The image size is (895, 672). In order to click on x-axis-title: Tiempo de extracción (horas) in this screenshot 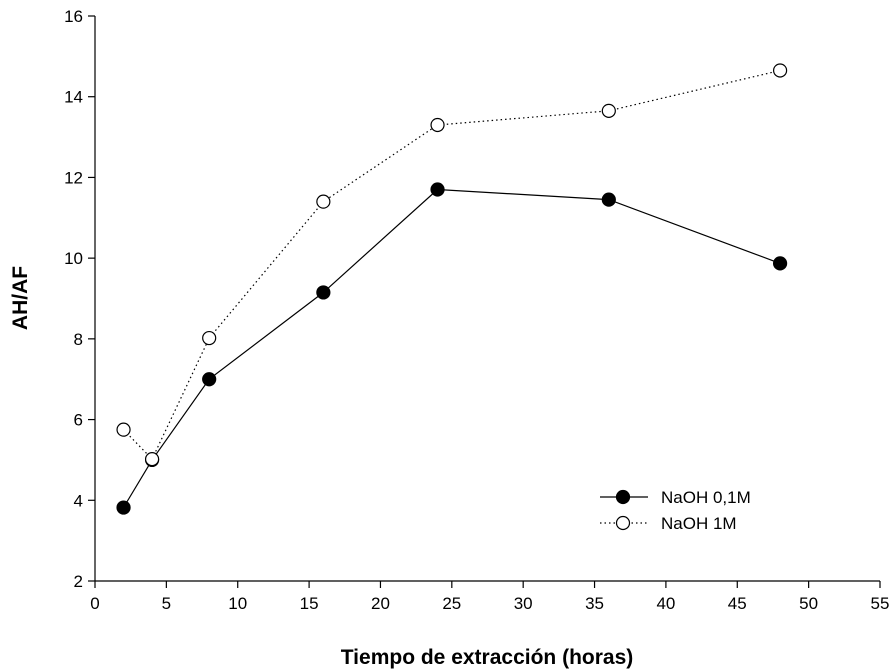, I will do `click(487, 657)`.